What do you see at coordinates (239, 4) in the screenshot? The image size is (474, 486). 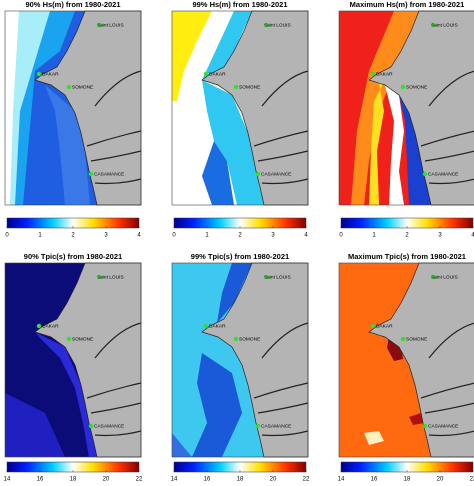 I see `panel-title: 99% Hs(m) from 1980-2021` at bounding box center [239, 4].